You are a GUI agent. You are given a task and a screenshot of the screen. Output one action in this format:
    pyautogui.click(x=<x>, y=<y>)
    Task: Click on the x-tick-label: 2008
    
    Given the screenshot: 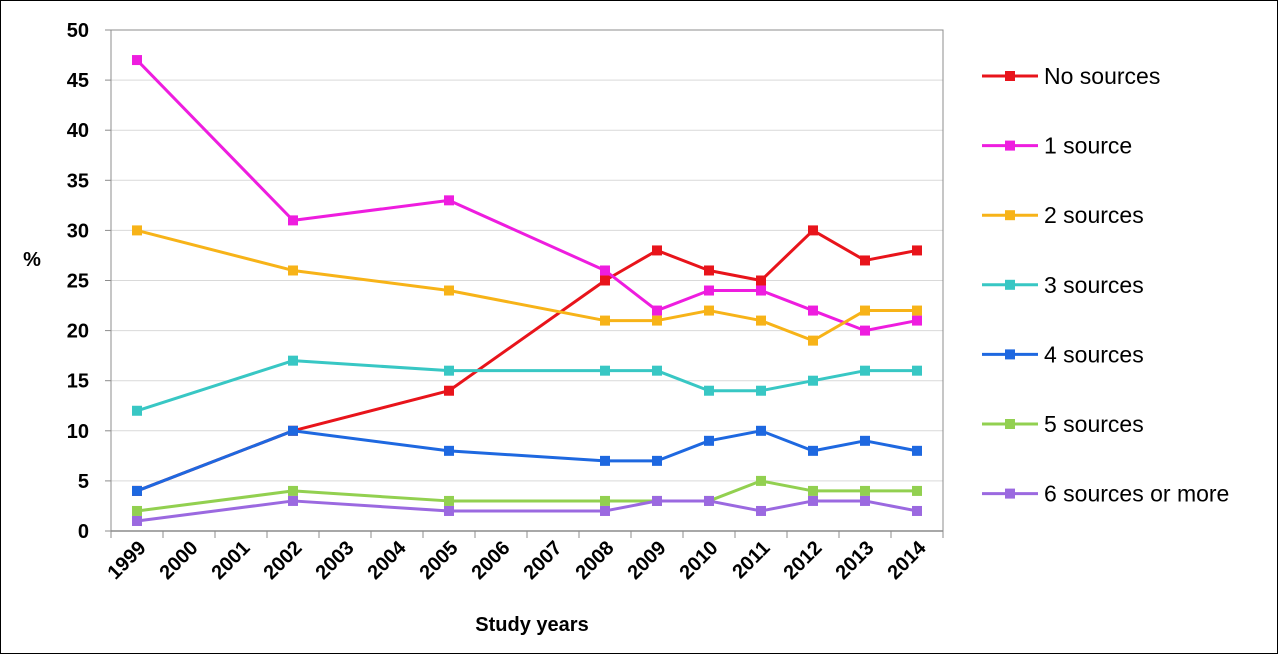 What is the action you would take?
    pyautogui.click(x=595, y=560)
    